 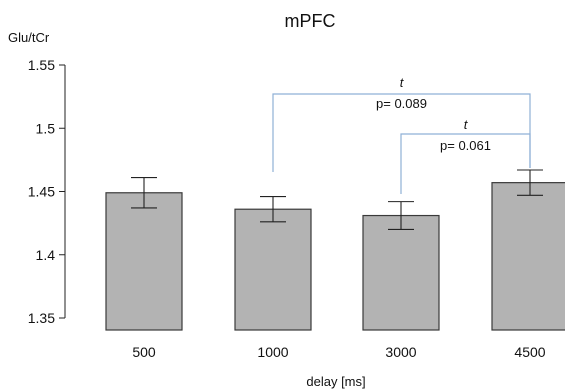 I want to click on y-tick-label: 1.4, so click(x=46, y=255).